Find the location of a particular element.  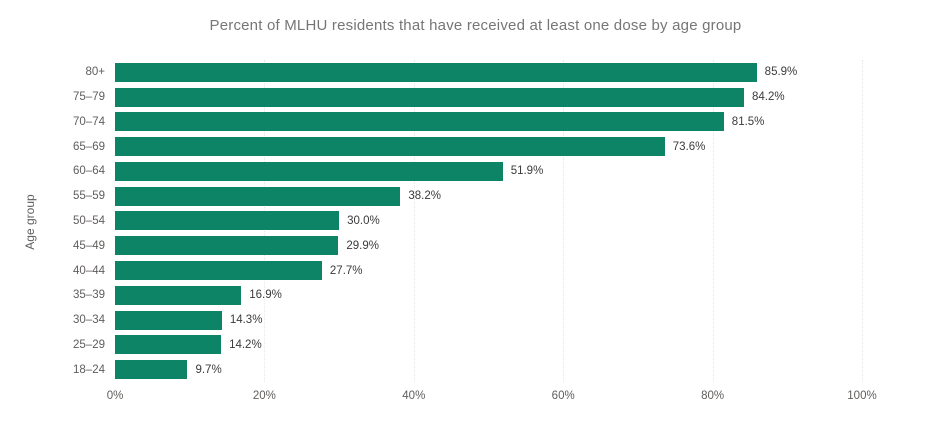

x-tick-label: 80% is located at coordinates (713, 396).